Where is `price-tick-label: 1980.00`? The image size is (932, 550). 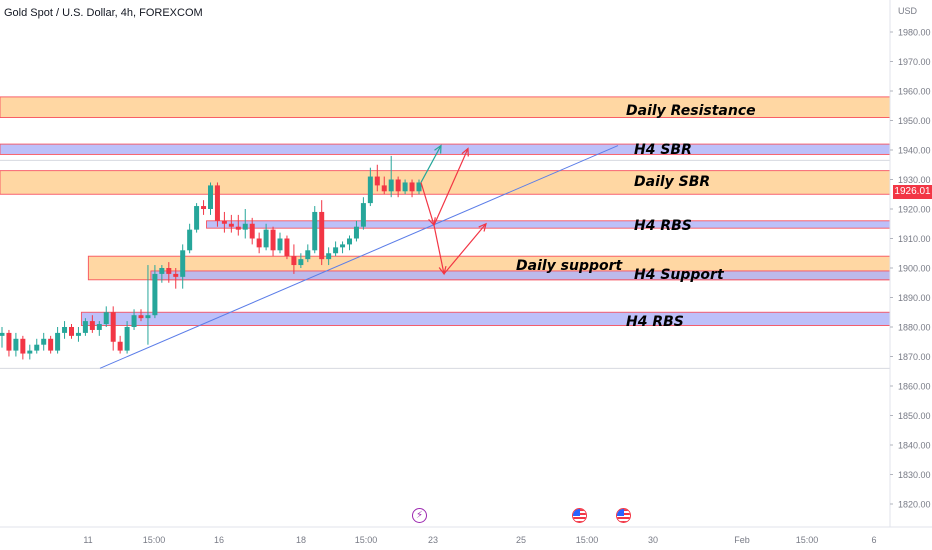
price-tick-label: 1980.00 is located at coordinates (914, 33).